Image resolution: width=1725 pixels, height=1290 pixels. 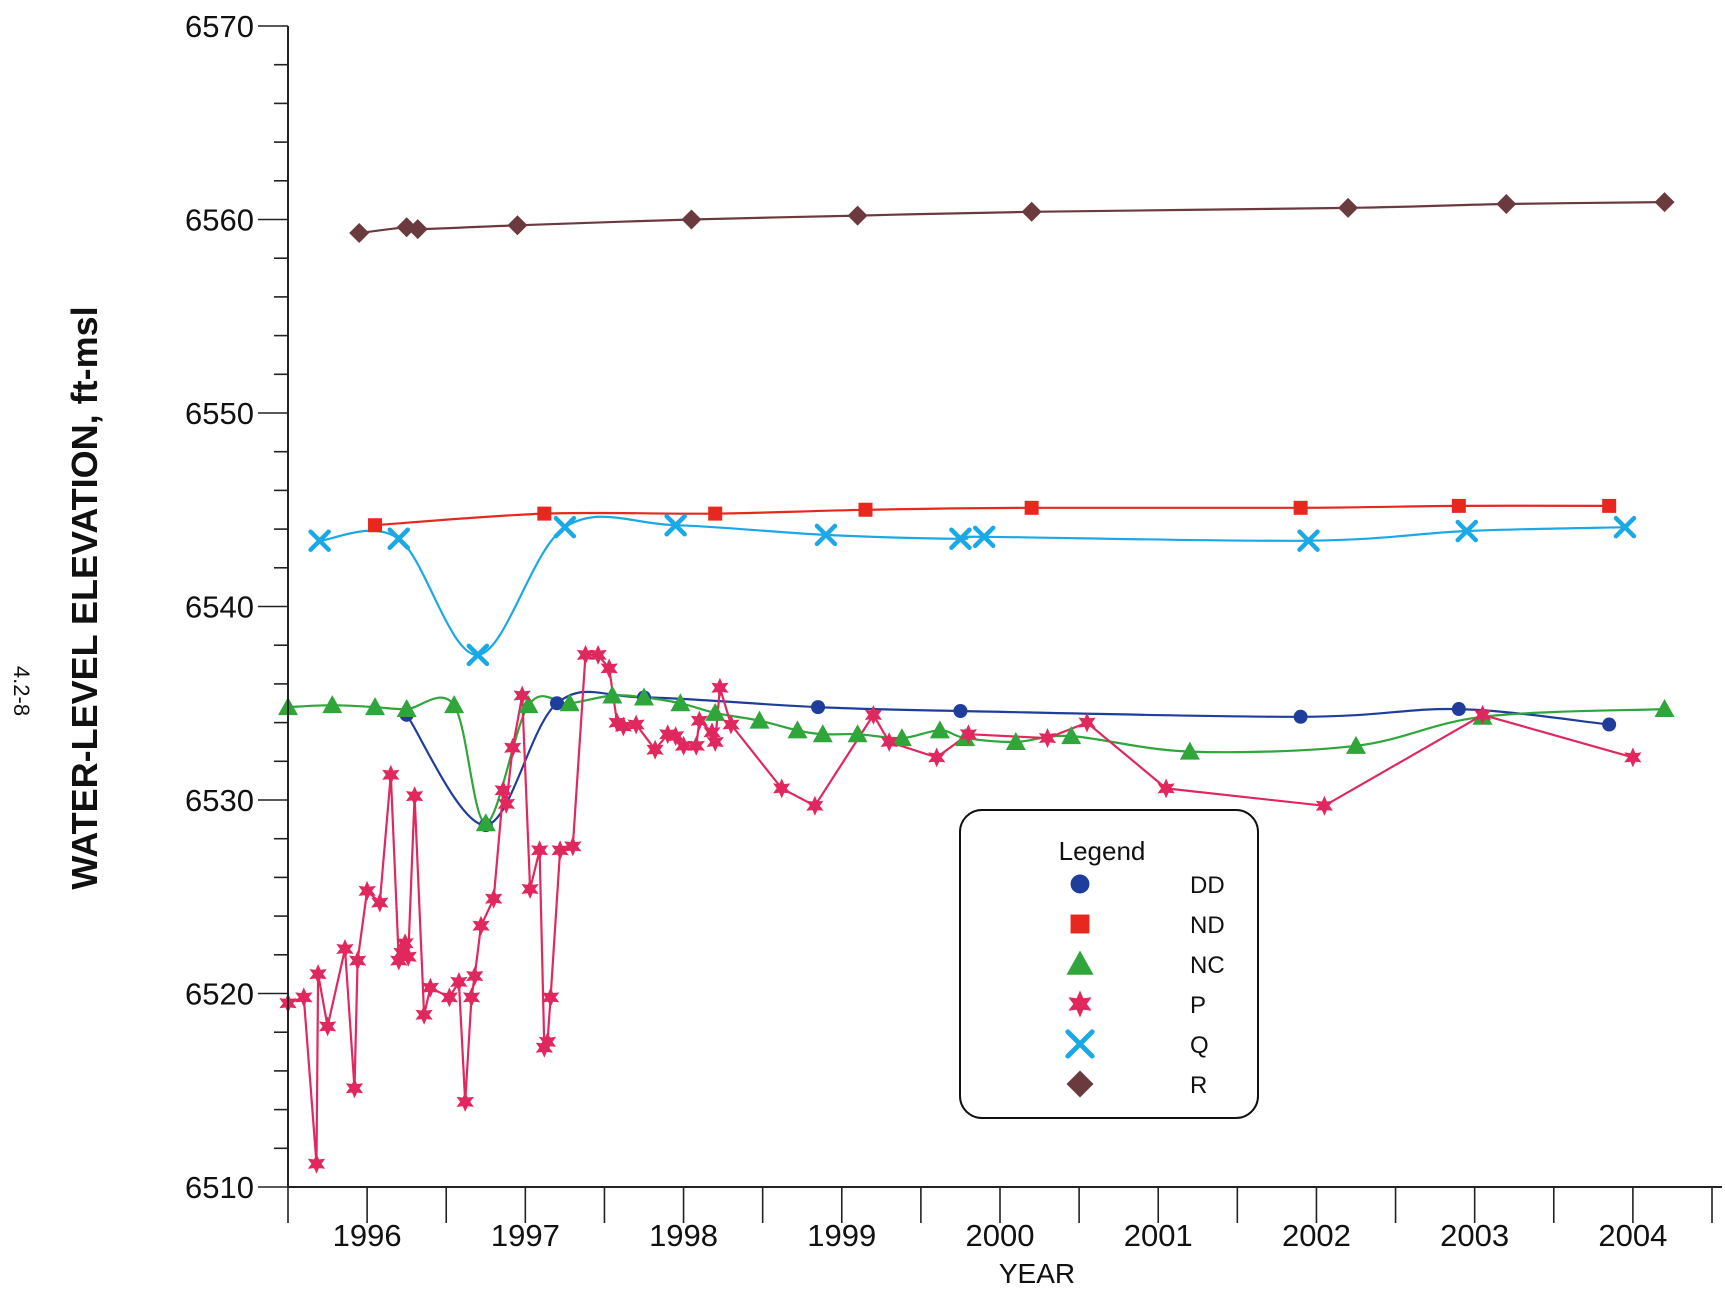 I want to click on y-tick-label: 6530, so click(x=219, y=800).